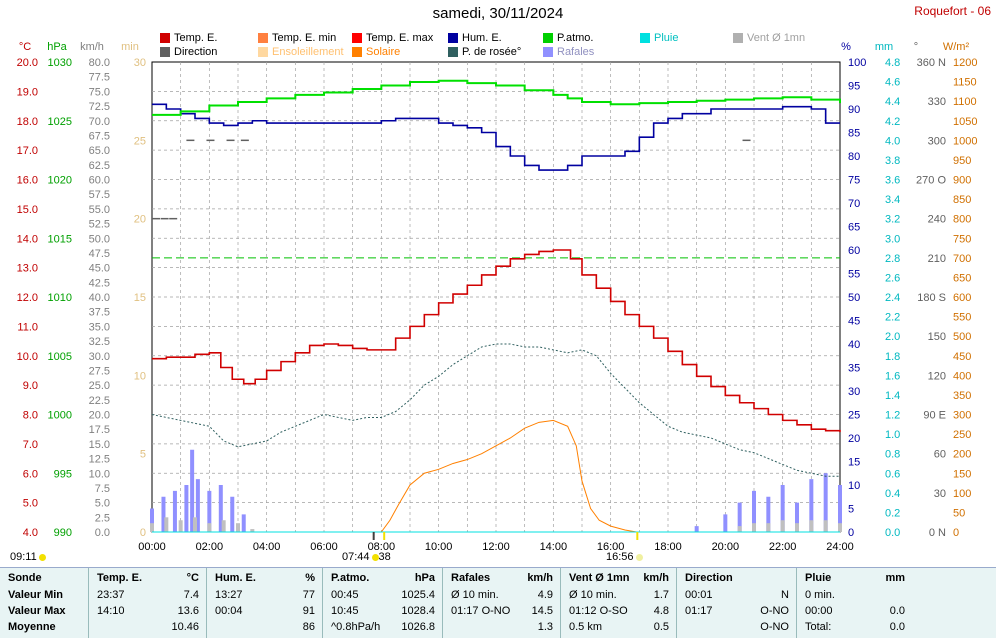 This screenshot has width=996, height=638. What do you see at coordinates (962, 259) in the screenshot?
I see `axis-tick-label: 700` at bounding box center [962, 259].